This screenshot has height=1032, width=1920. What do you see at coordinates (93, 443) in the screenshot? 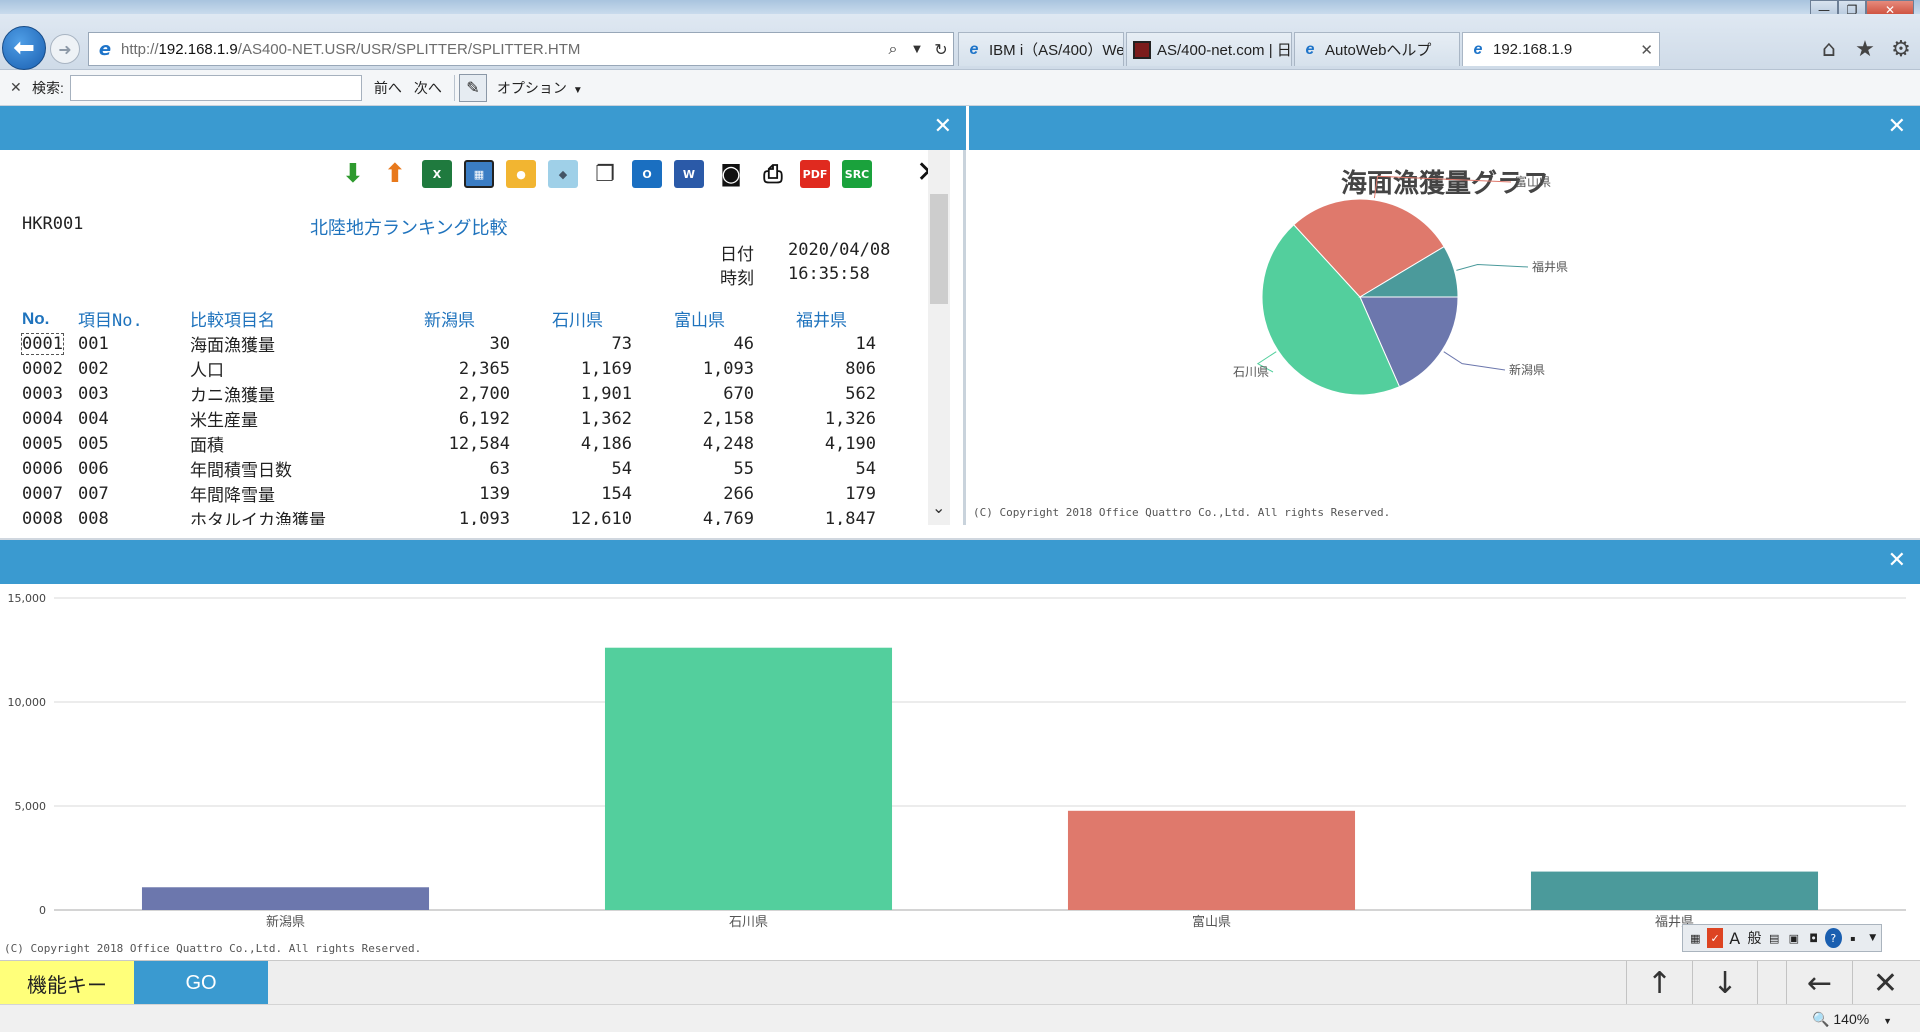
I see `cell-item-no: 005` at bounding box center [93, 443].